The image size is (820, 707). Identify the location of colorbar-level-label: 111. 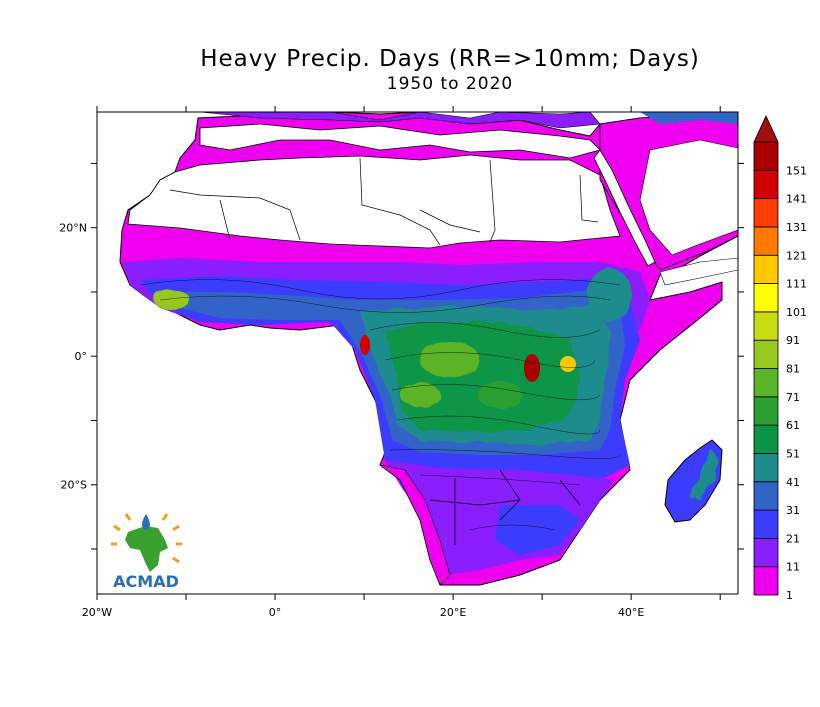
(796, 284).